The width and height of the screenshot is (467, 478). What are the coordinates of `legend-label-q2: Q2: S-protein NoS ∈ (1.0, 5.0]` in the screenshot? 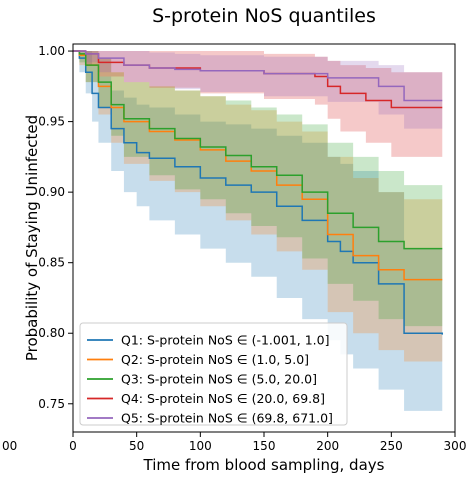 It's located at (215, 359).